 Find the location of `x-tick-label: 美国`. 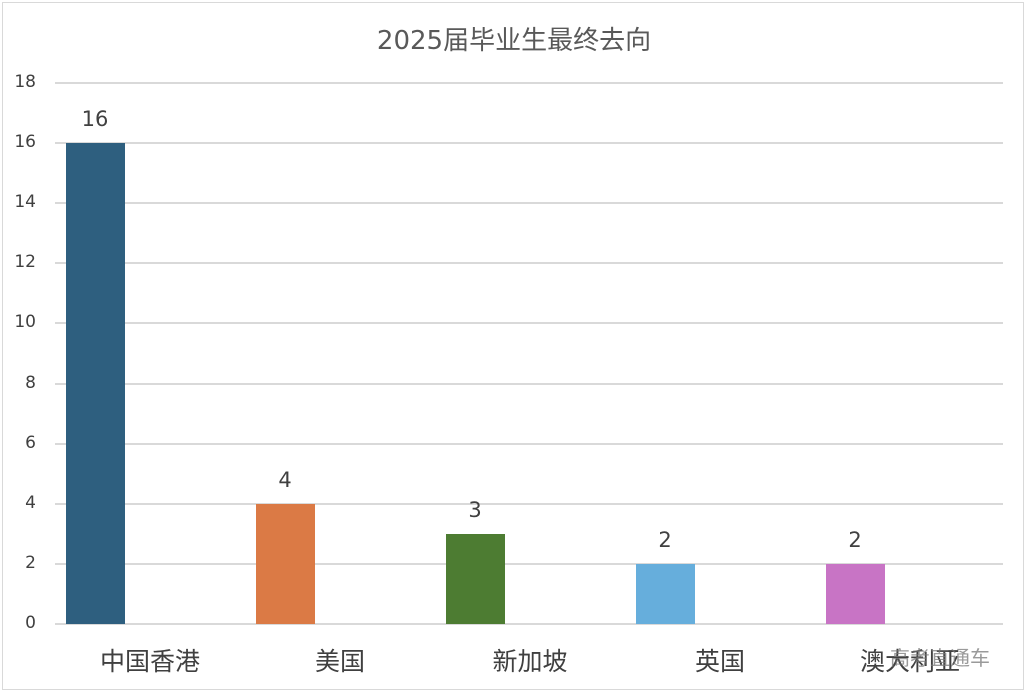

x-tick-label: 美国 is located at coordinates (339, 661).